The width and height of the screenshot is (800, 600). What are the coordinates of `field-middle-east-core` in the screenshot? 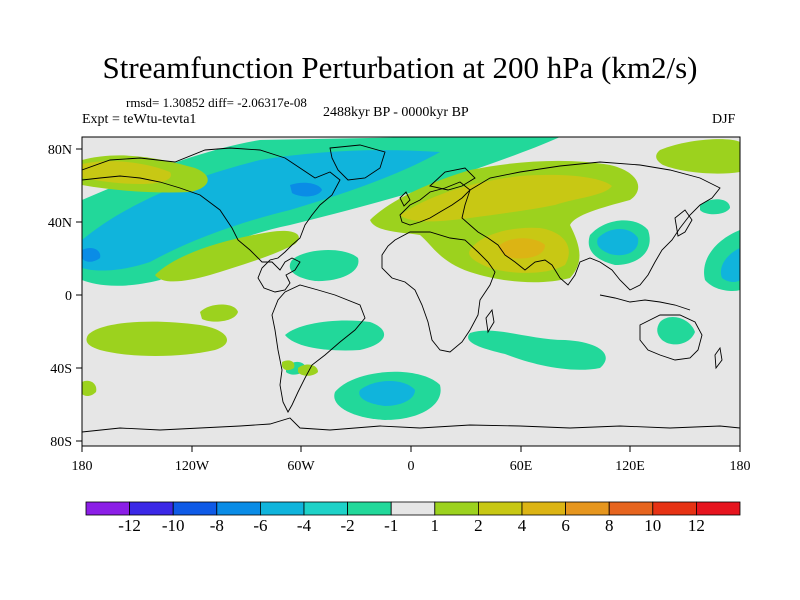 It's located at (522, 248).